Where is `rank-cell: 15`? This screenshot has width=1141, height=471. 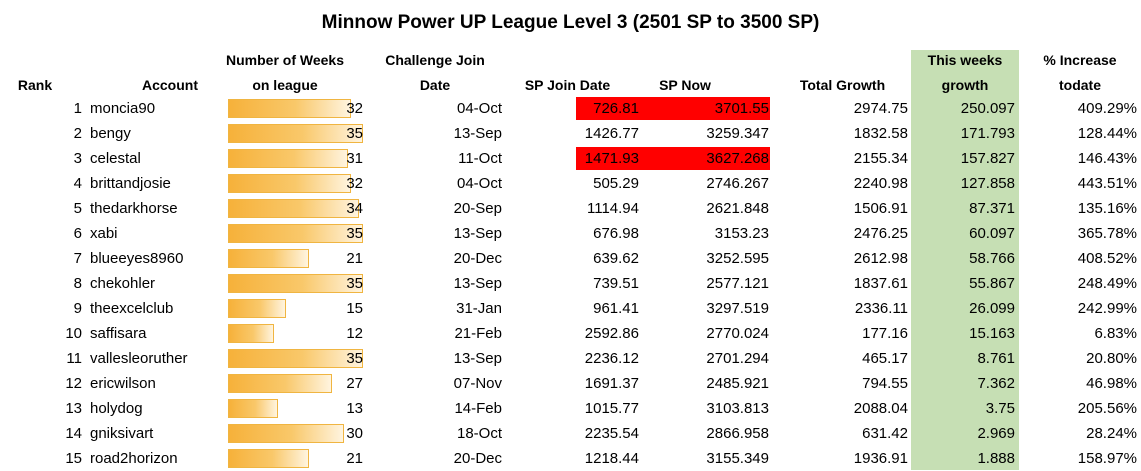
rank-cell: 15 is located at coordinates (73, 458).